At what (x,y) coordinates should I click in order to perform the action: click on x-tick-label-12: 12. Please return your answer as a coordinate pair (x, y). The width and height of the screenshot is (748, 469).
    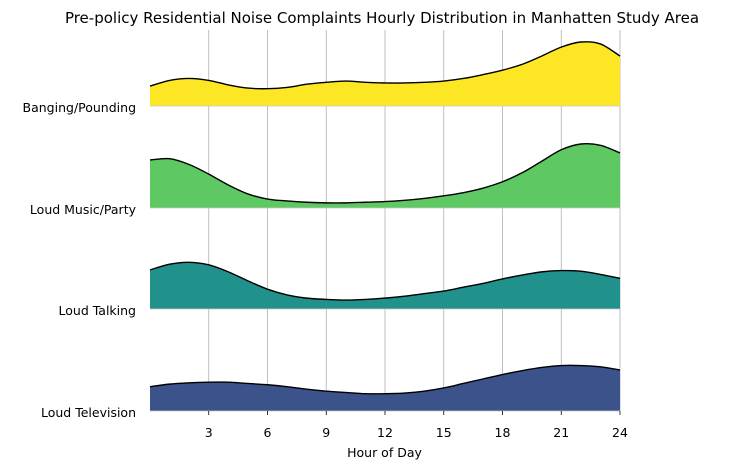
    Looking at the image, I should click on (385, 432).